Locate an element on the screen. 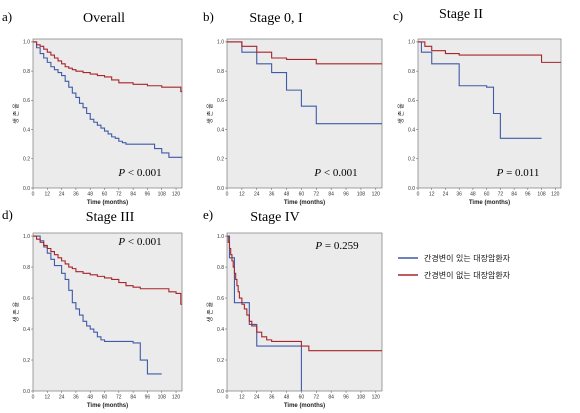 The image size is (580, 413). p-value: P = 0.259 is located at coordinates (336, 246).